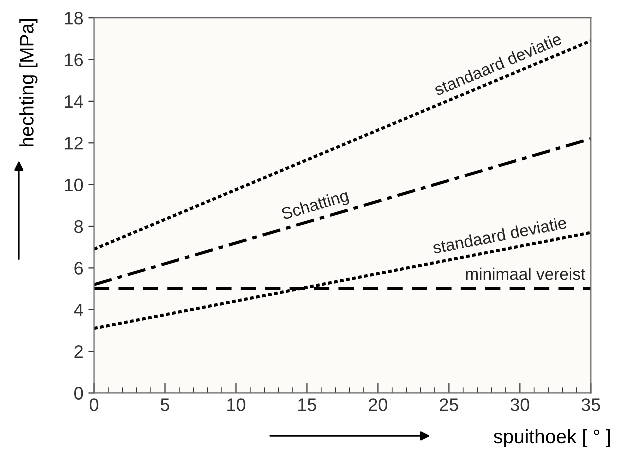 Image resolution: width=637 pixels, height=452 pixels. What do you see at coordinates (74, 18) in the screenshot?
I see `y-tick-label: 18` at bounding box center [74, 18].